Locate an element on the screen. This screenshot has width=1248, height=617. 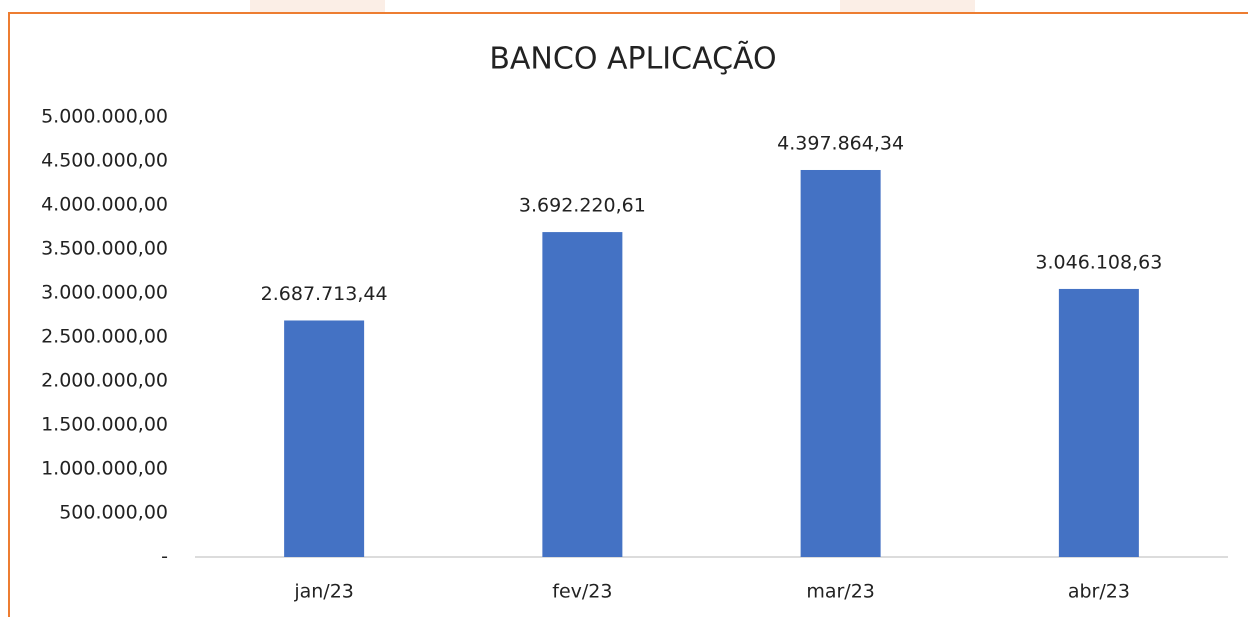
y-tick-label: 3.000.000,00 is located at coordinates (104, 293).